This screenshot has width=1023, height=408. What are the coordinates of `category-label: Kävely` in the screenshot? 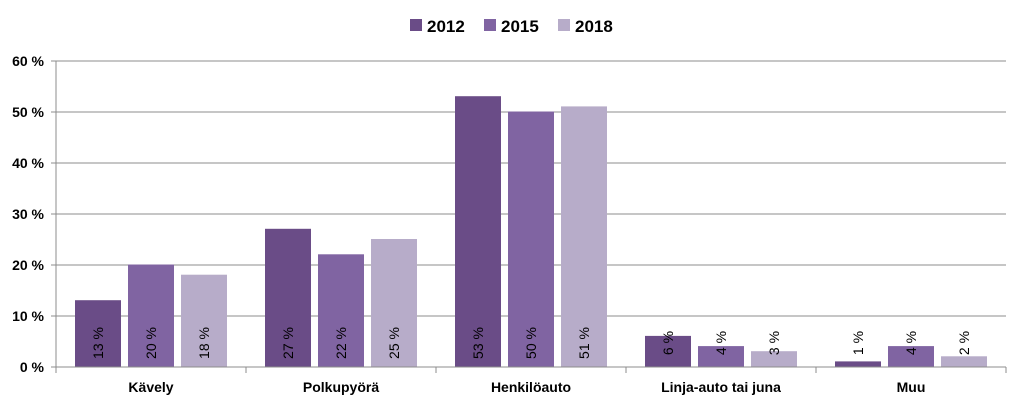 It's located at (150, 387).